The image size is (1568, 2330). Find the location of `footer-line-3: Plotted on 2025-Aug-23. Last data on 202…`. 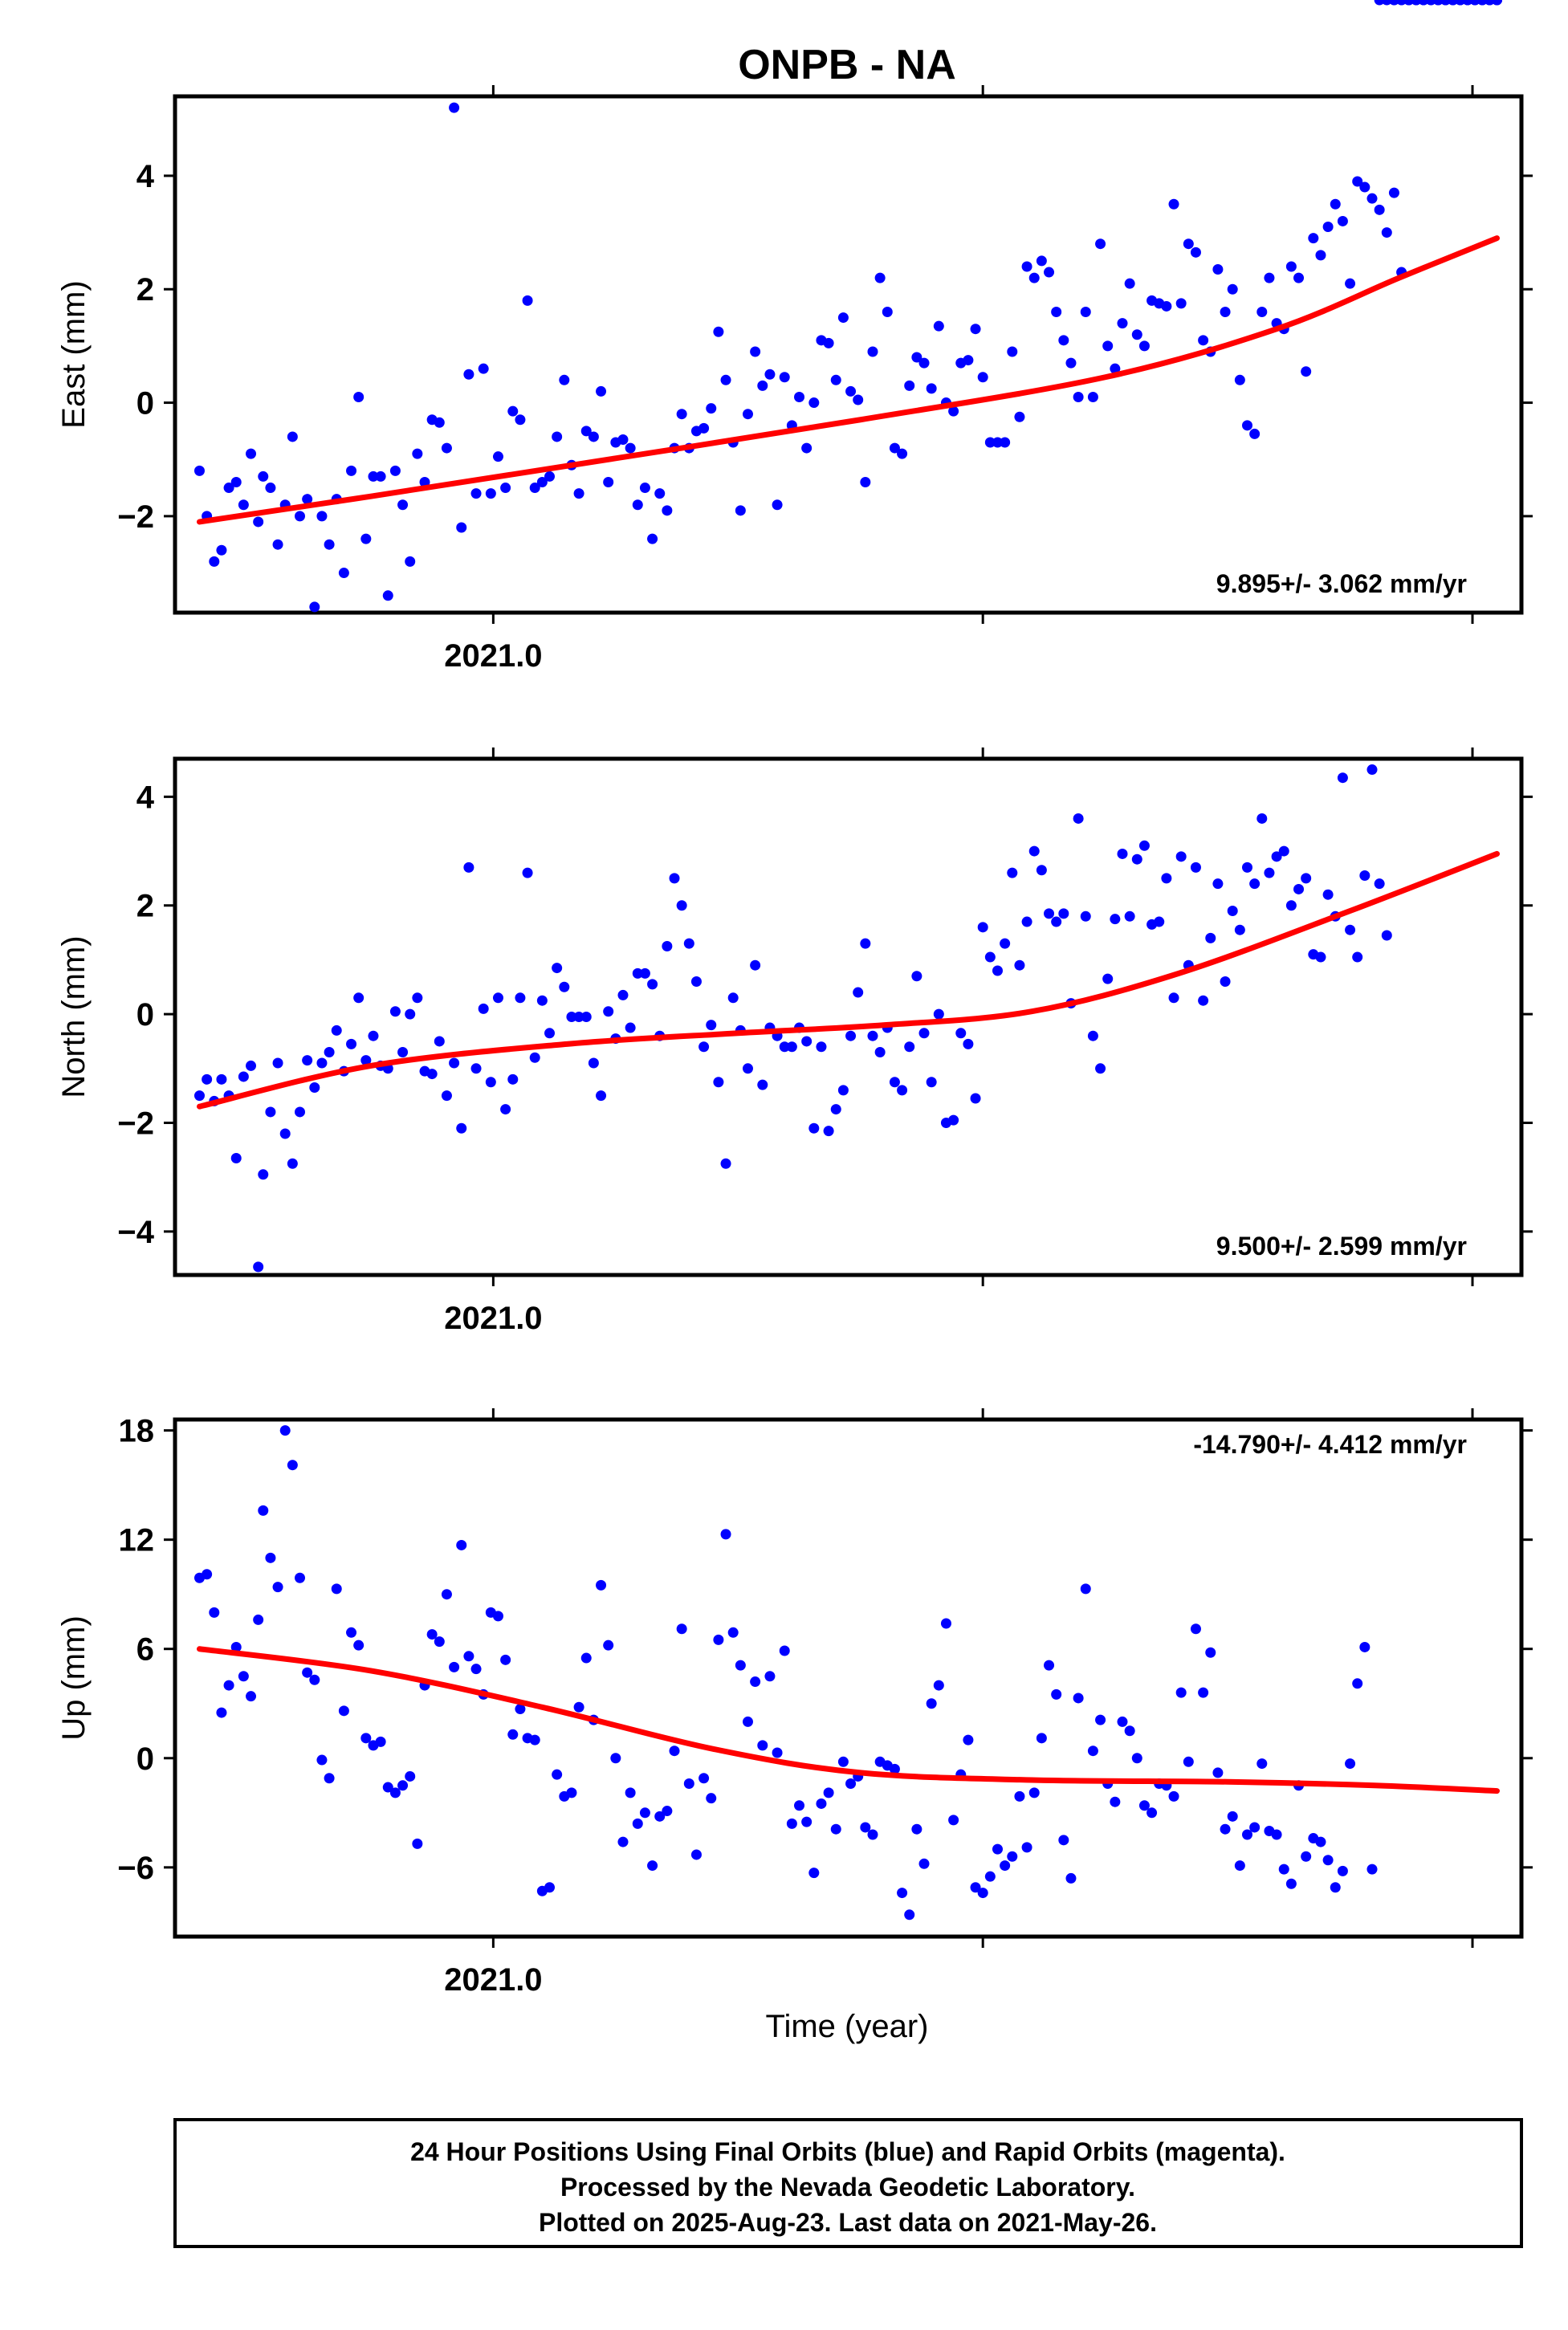

footer-line-3: Plotted on 2025-Aug-23. Last data on 202… is located at coordinates (848, 2222).